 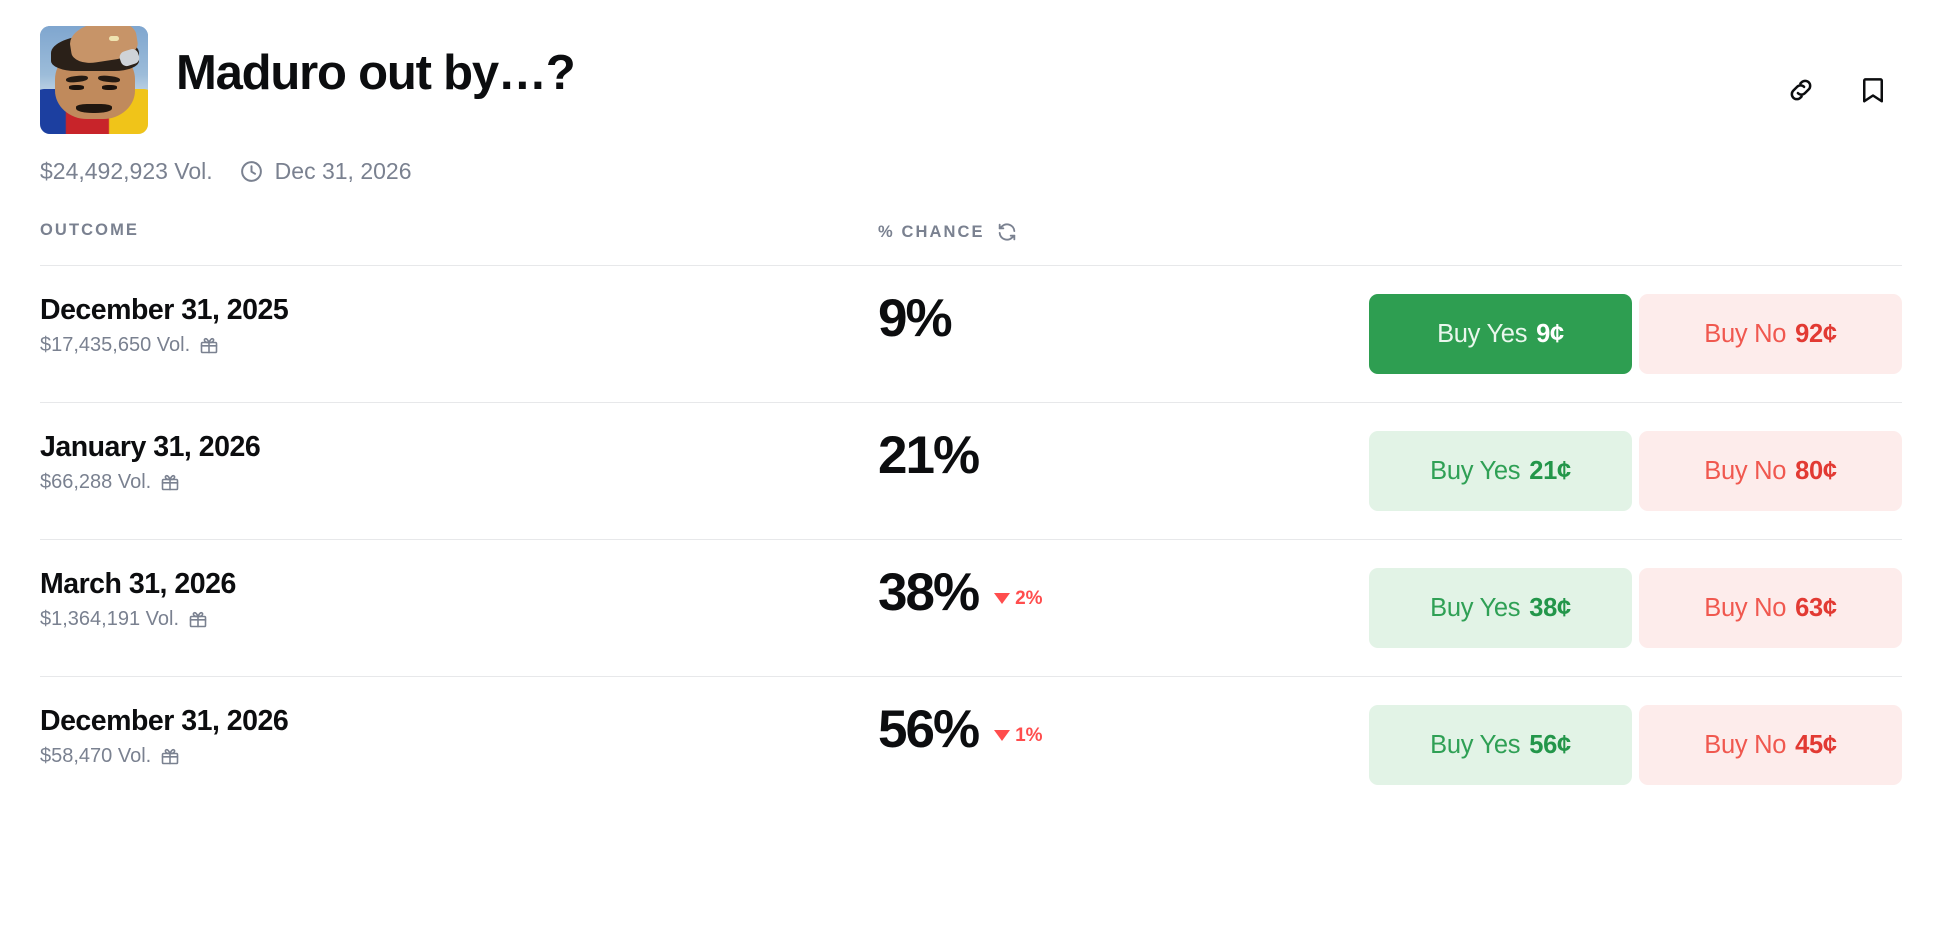 I want to click on outcome-cell: December 31, 2025 $17,435,650 Vol., so click(x=164, y=325).